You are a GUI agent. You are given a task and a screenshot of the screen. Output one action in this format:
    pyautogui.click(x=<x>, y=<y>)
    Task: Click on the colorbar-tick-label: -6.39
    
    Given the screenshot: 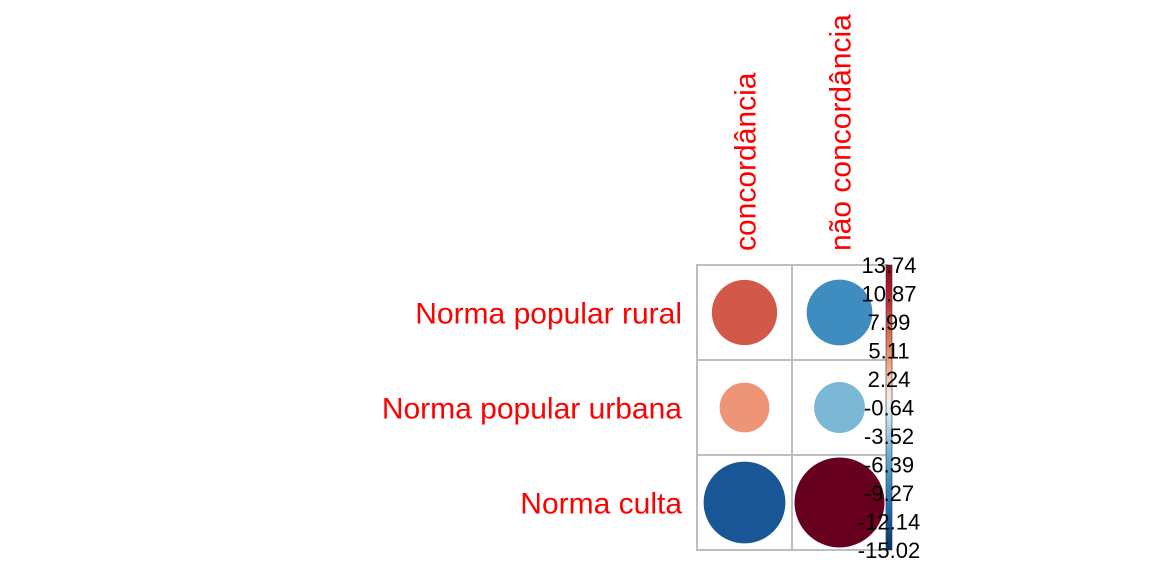 What is the action you would take?
    pyautogui.click(x=889, y=465)
    